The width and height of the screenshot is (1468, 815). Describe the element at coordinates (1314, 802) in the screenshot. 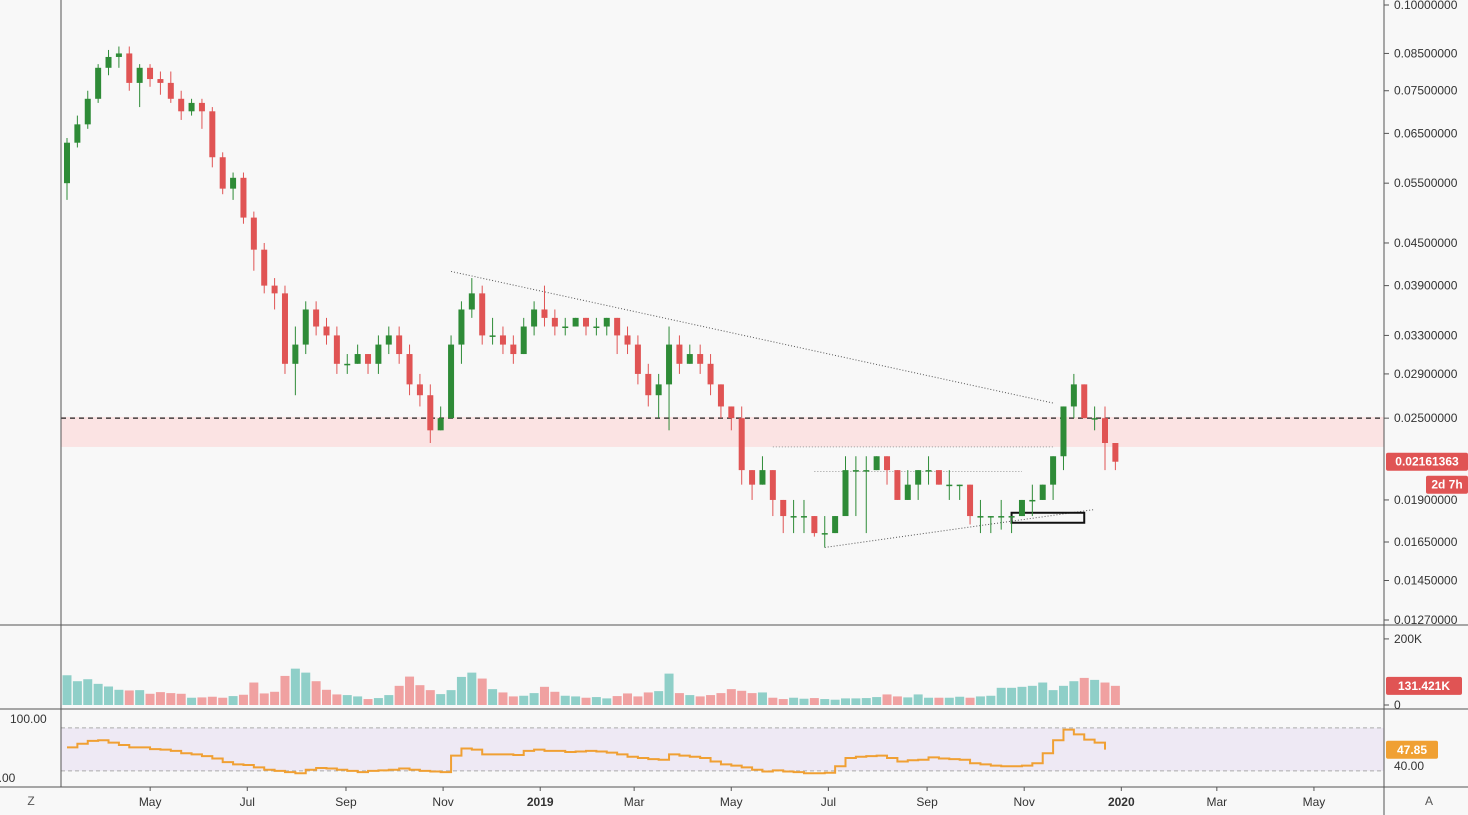

I see `time-tick-label: May` at that location.